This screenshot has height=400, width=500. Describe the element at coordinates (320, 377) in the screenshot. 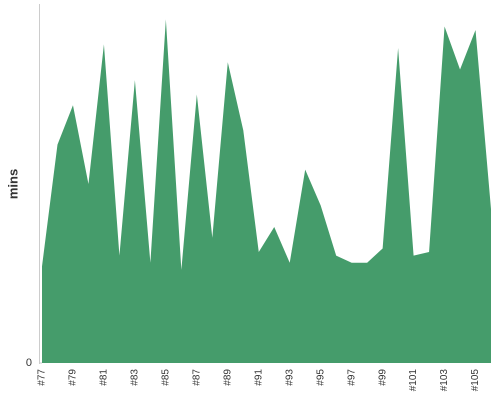

I see `x-tick-label: #95` at that location.